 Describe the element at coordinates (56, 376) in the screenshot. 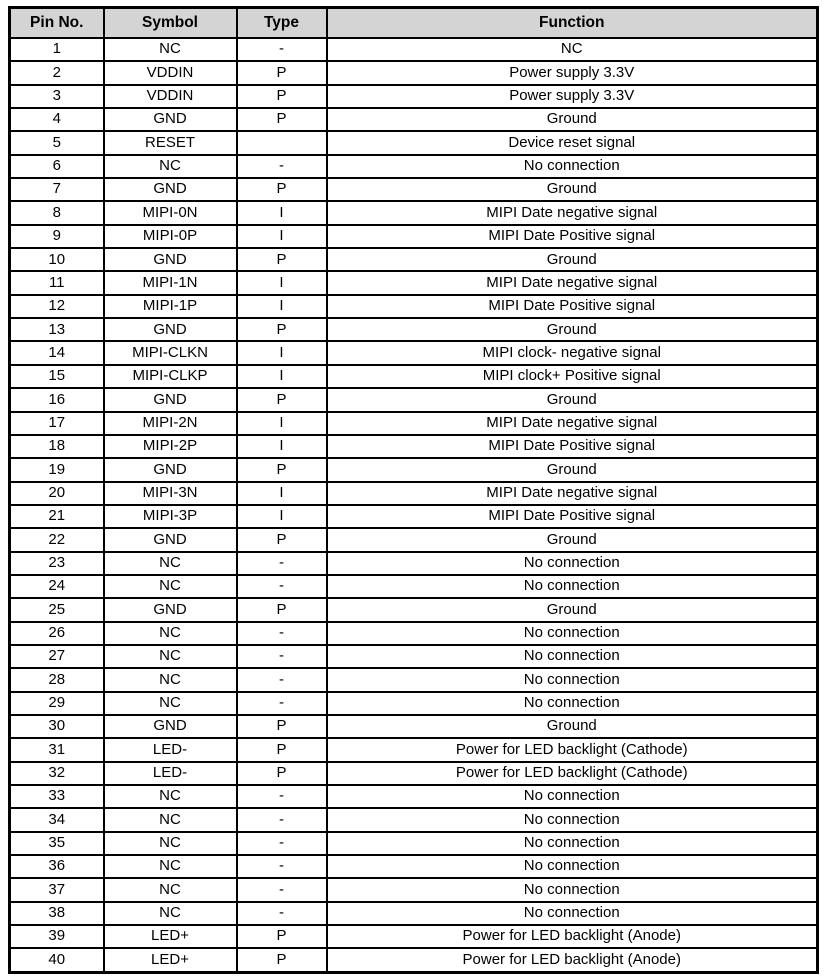

I see `cell-pin-no: 15` at that location.